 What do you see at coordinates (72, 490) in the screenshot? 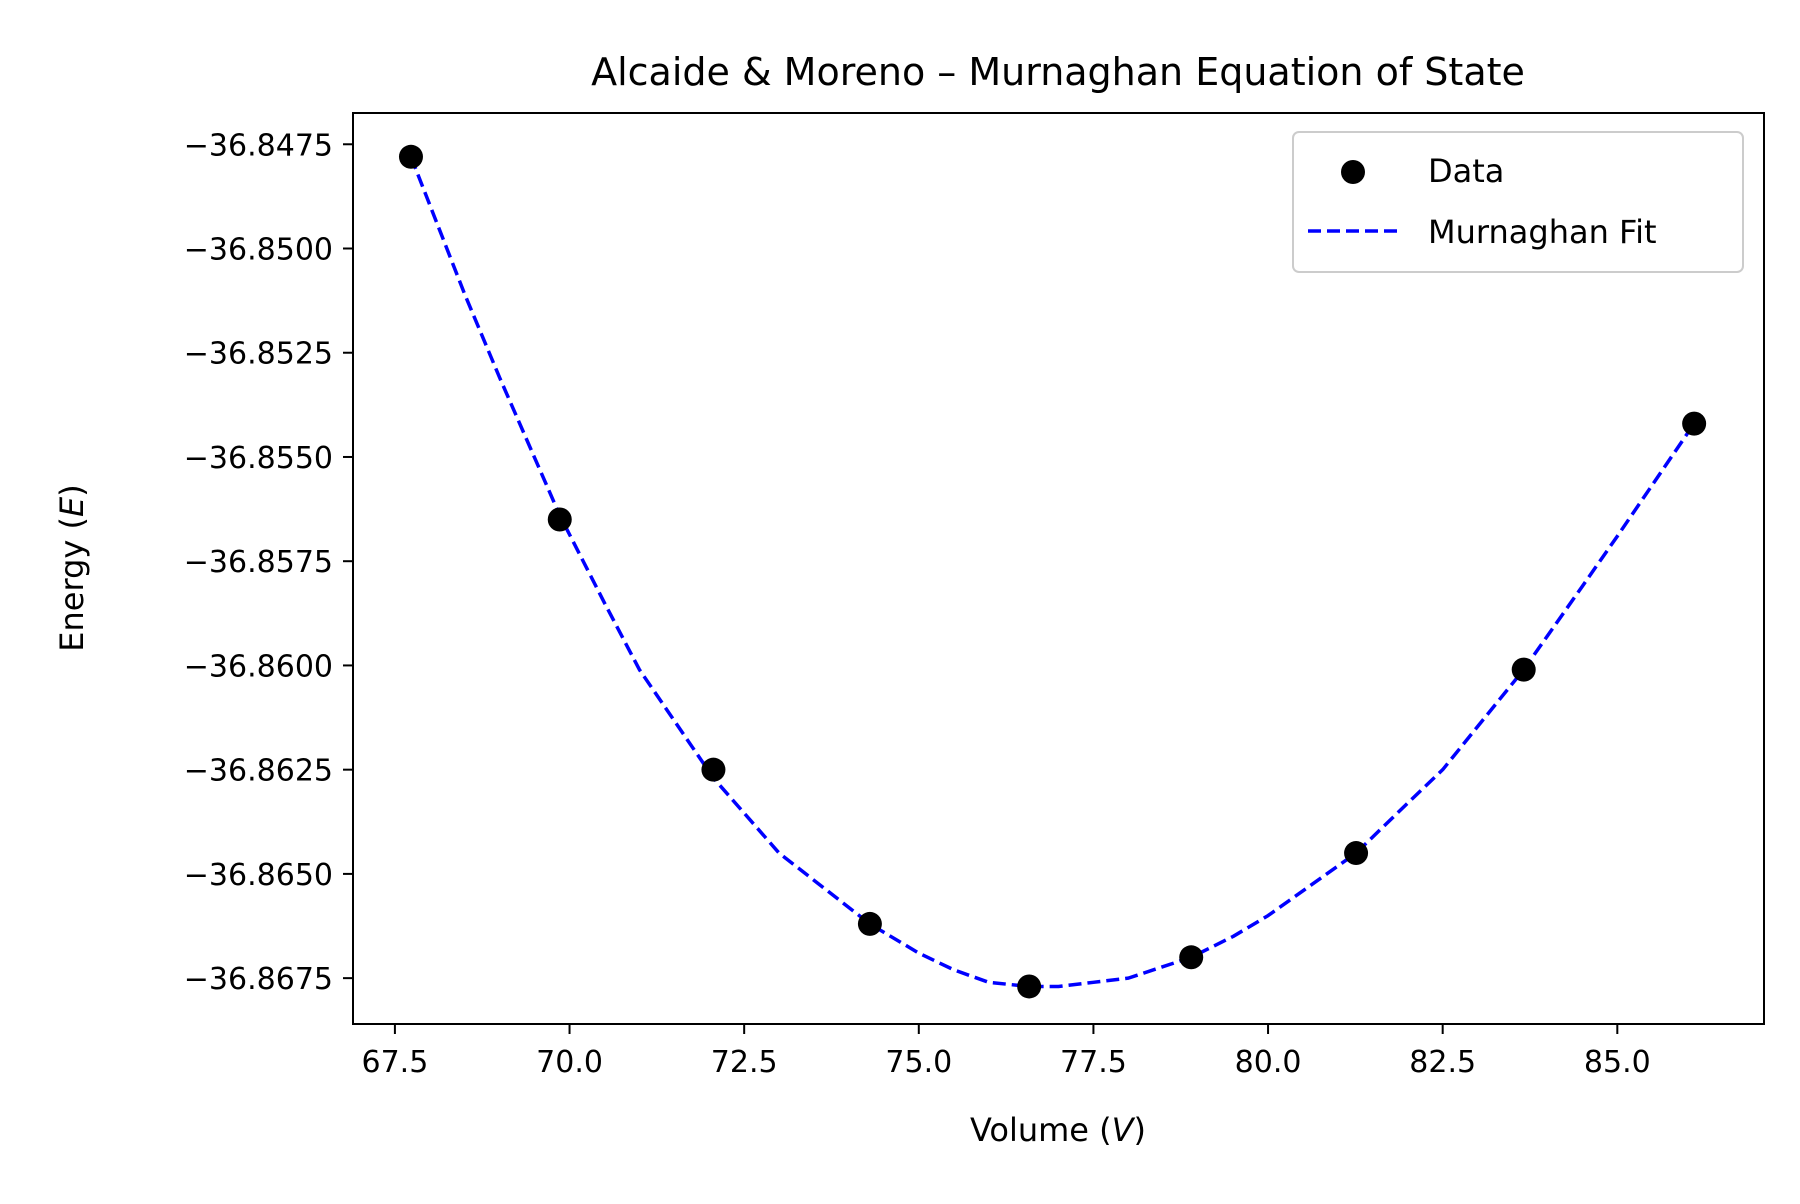
I see `y-axis-label-suffix: )` at bounding box center [72, 490].